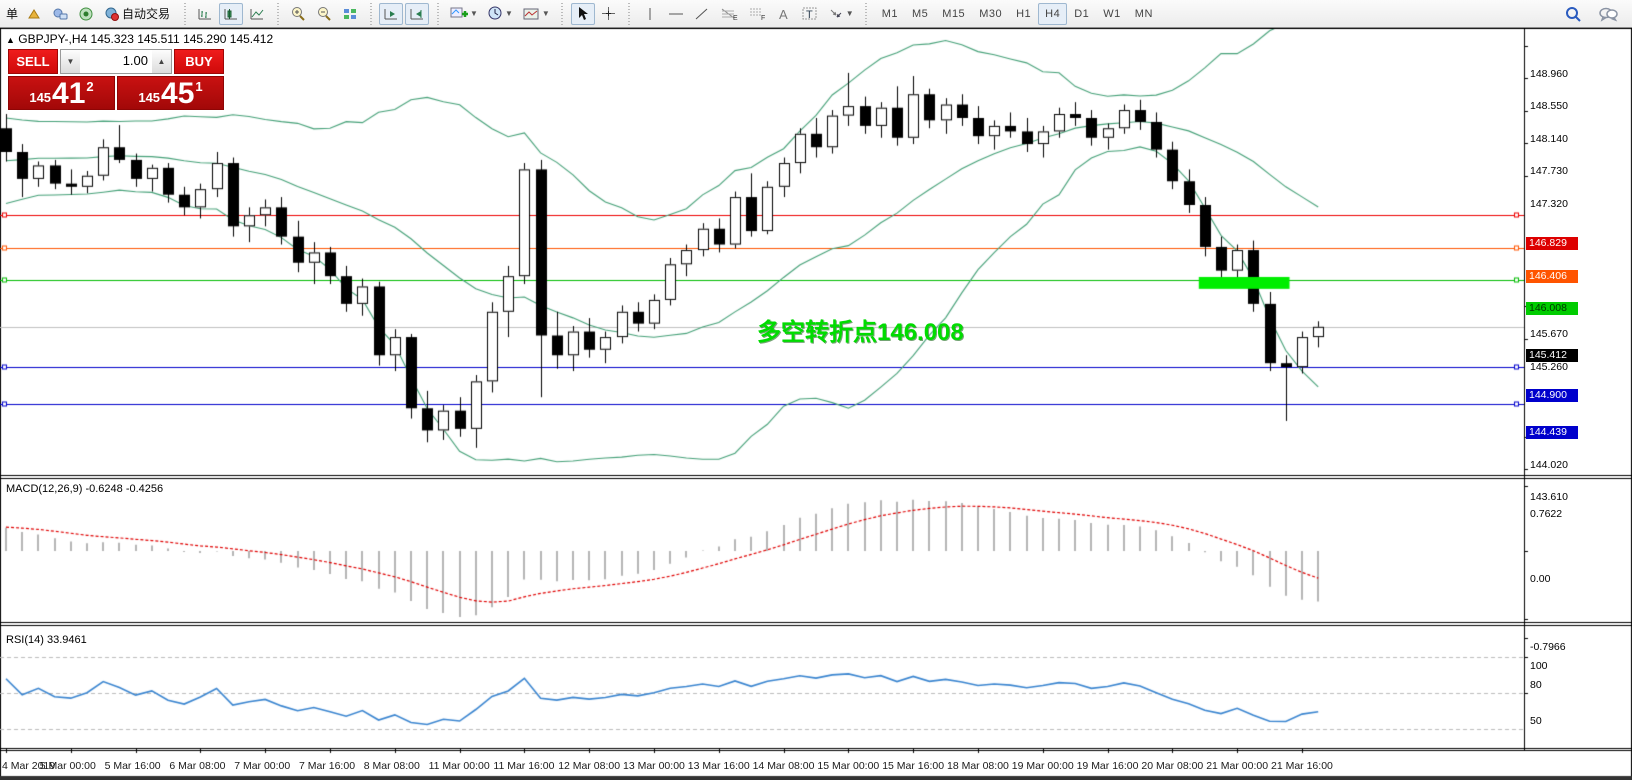 Image resolution: width=1632 pixels, height=780 pixels. I want to click on price-tick-label: 147.730, so click(1549, 171).